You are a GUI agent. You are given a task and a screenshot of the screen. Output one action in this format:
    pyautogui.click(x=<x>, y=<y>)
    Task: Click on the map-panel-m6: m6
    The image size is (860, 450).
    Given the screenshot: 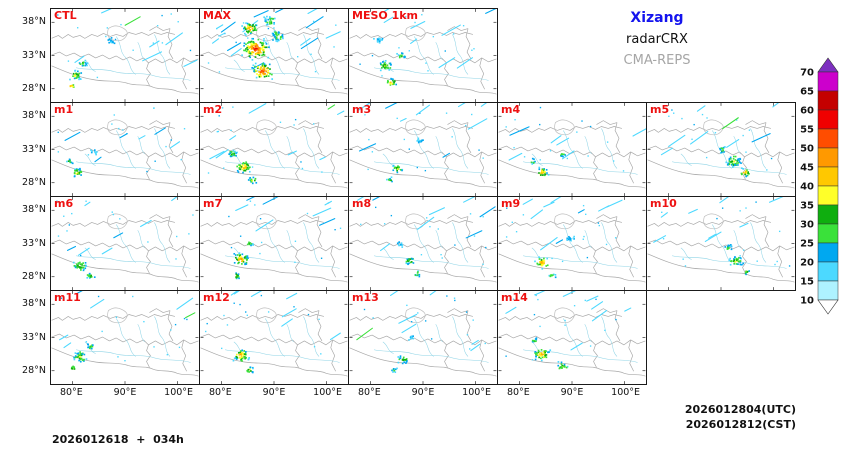 What is the action you would take?
    pyautogui.click(x=125, y=243)
    